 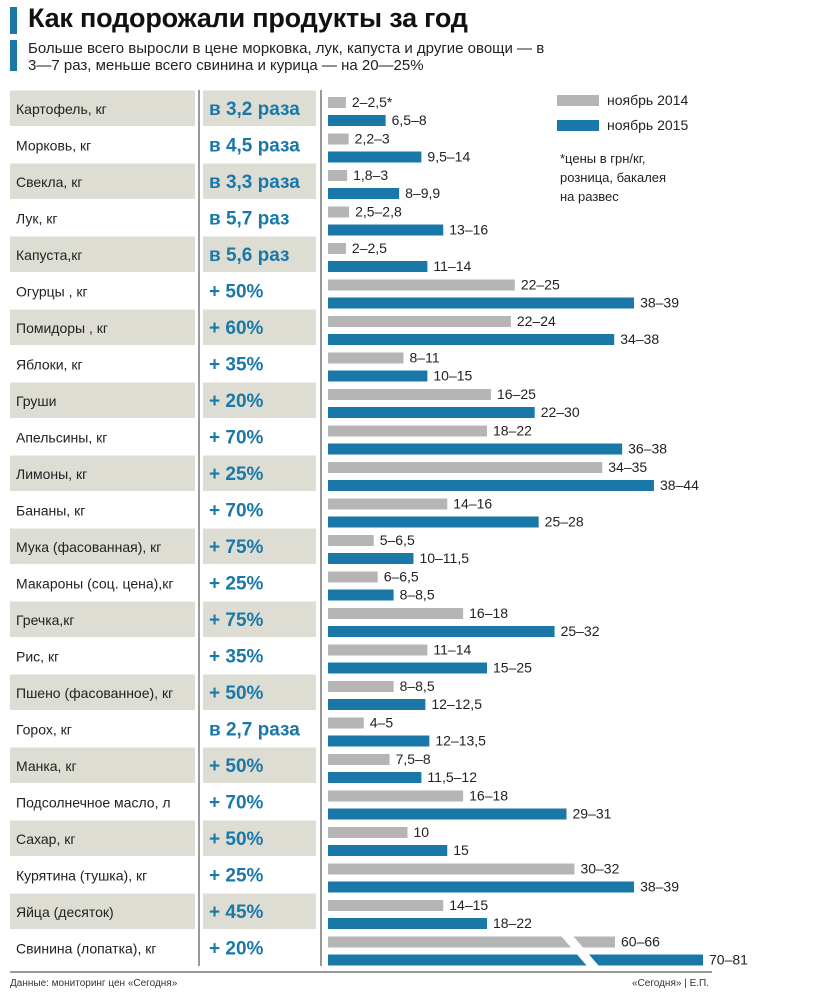 What do you see at coordinates (46, 766) in the screenshot?
I see `product-label: Манка, кг` at bounding box center [46, 766].